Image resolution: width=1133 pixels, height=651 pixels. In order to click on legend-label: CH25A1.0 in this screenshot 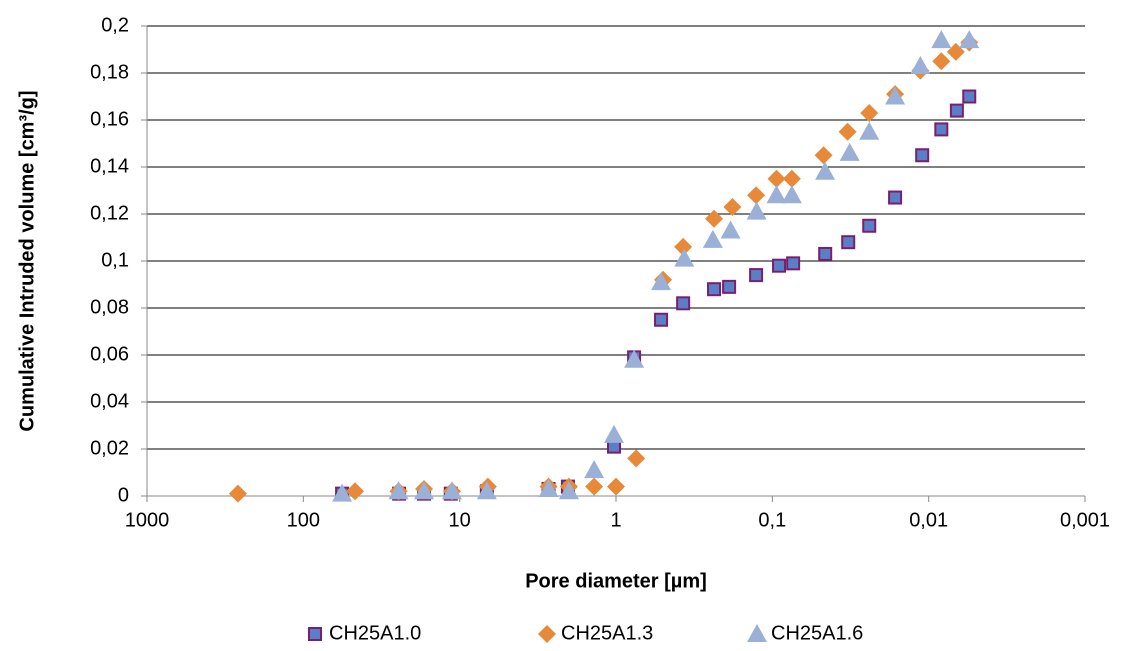, I will do `click(375, 633)`.